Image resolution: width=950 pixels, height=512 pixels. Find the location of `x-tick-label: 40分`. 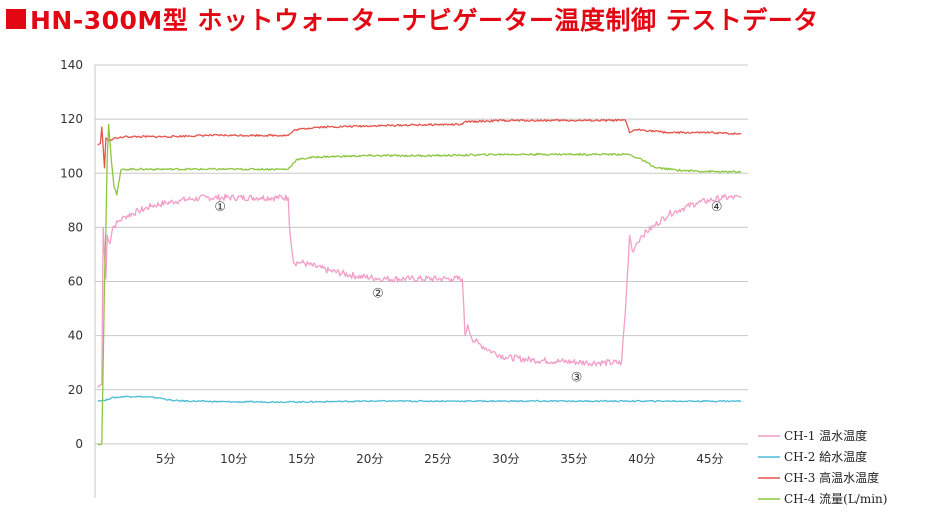

x-tick-label: 40分 is located at coordinates (641, 459).